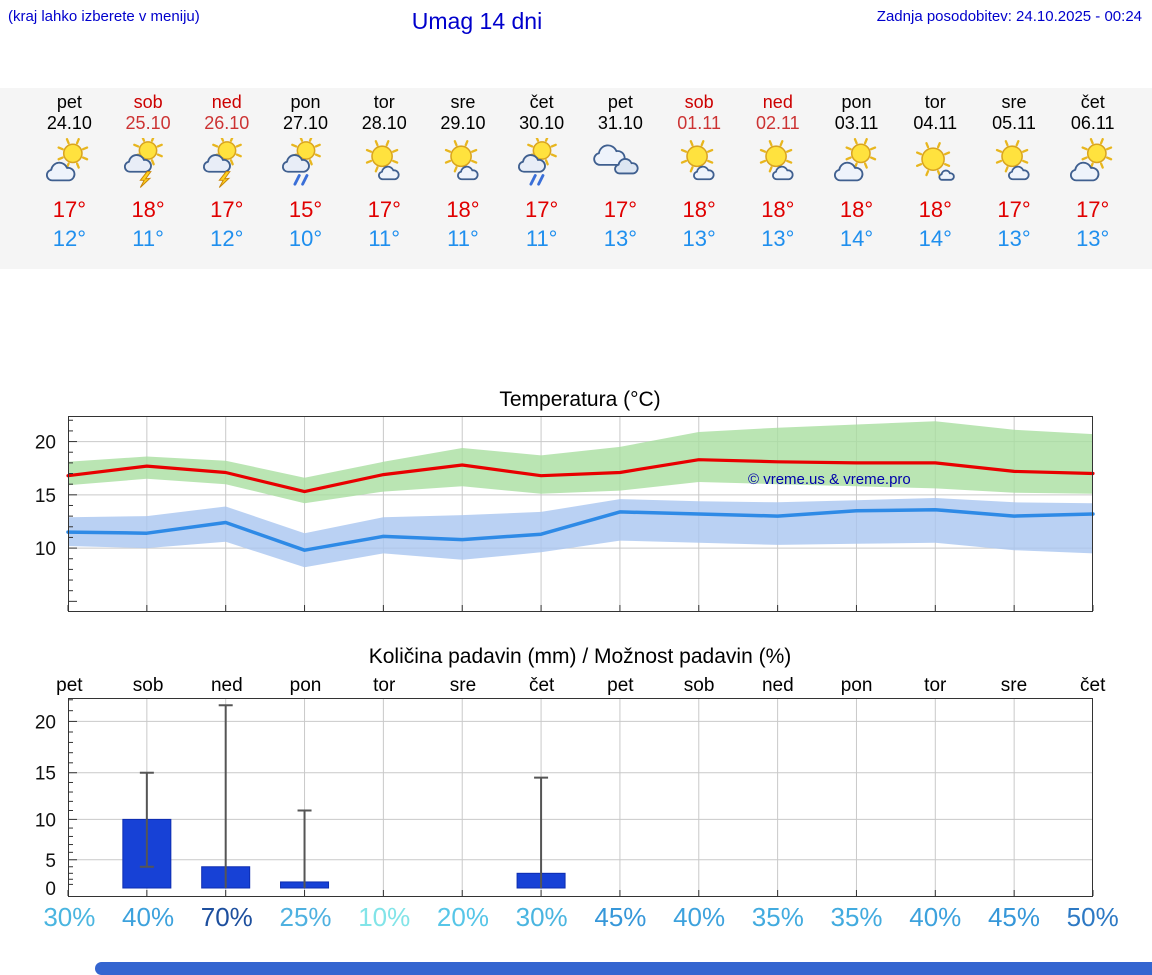 The height and width of the screenshot is (975, 1152). Describe the element at coordinates (45, 722) in the screenshot. I see `precip-axis-label: 20` at that location.